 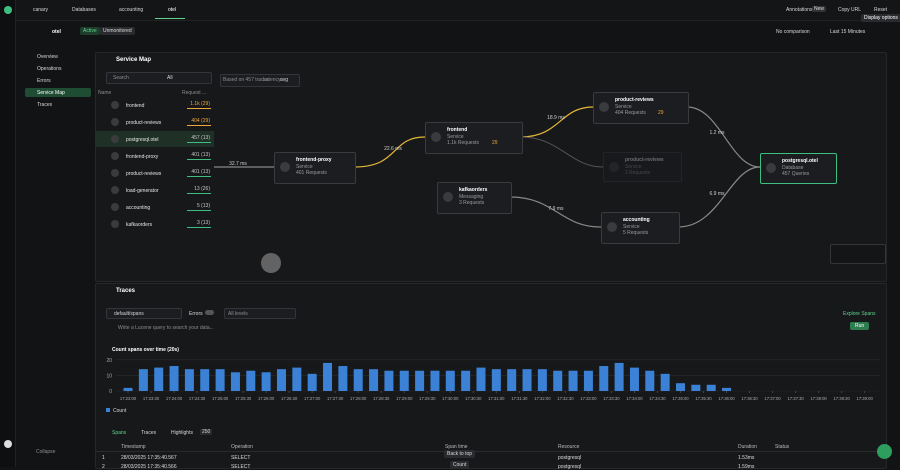 What do you see at coordinates (880, 18) in the screenshot?
I see `tooltip: Display options` at bounding box center [880, 18].